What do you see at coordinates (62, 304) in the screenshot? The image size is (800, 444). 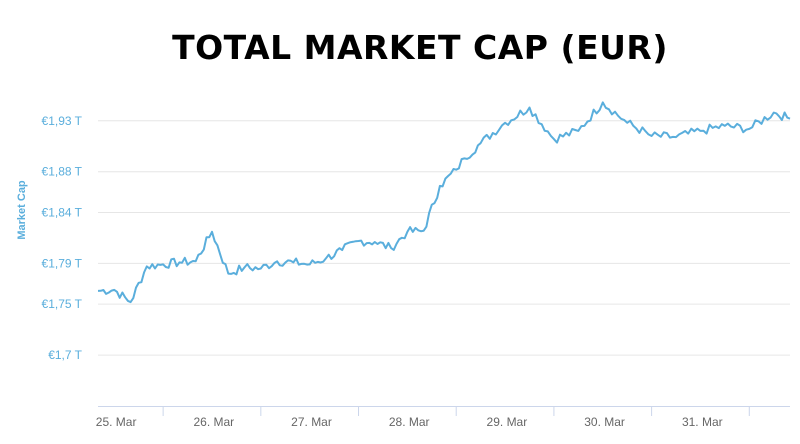 I see `y-tick-label: €1,75 T` at bounding box center [62, 304].